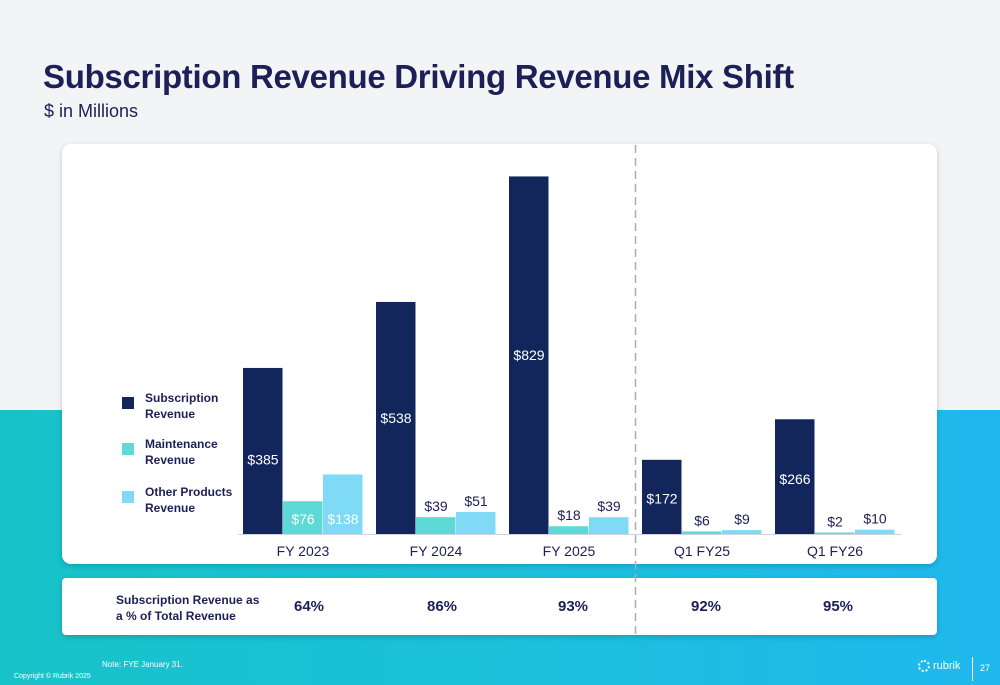 The width and height of the screenshot is (1000, 685). I want to click on data-label: $538, so click(395, 418).